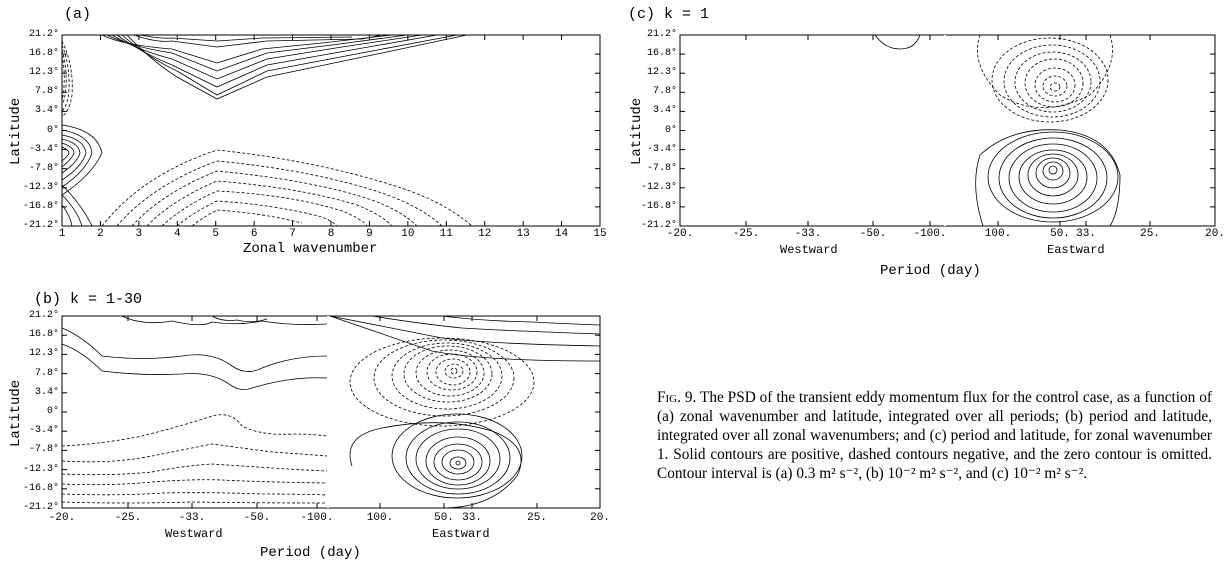  What do you see at coordinates (369, 234) in the screenshot?
I see `panel-a-xtick-label: 9` at bounding box center [369, 234].